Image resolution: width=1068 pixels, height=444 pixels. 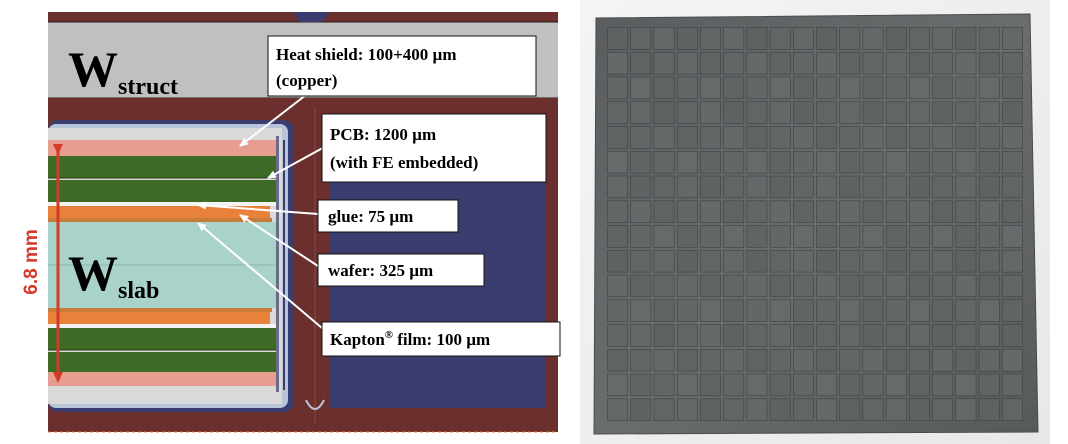 What do you see at coordinates (258, 208) in the screenshot?
I see `arrow-glue` at bounding box center [258, 208].